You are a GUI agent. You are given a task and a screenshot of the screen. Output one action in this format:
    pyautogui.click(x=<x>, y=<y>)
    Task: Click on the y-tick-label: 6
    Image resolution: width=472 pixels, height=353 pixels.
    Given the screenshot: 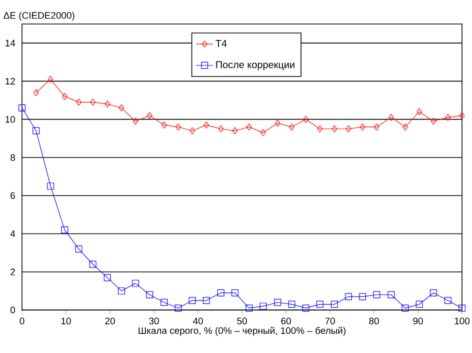 What is the action you would take?
    pyautogui.click(x=12, y=195)
    